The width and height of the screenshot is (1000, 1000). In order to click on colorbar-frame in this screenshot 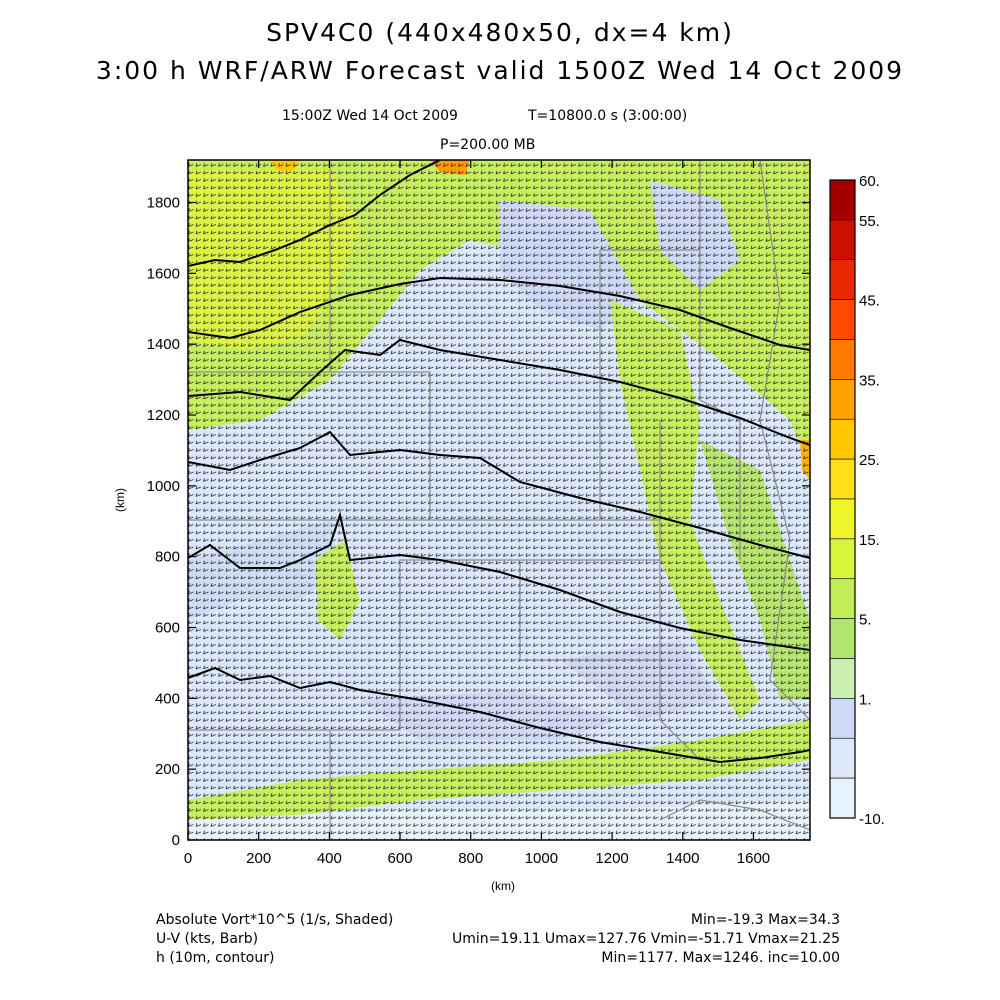, I will do `click(842, 499)`.